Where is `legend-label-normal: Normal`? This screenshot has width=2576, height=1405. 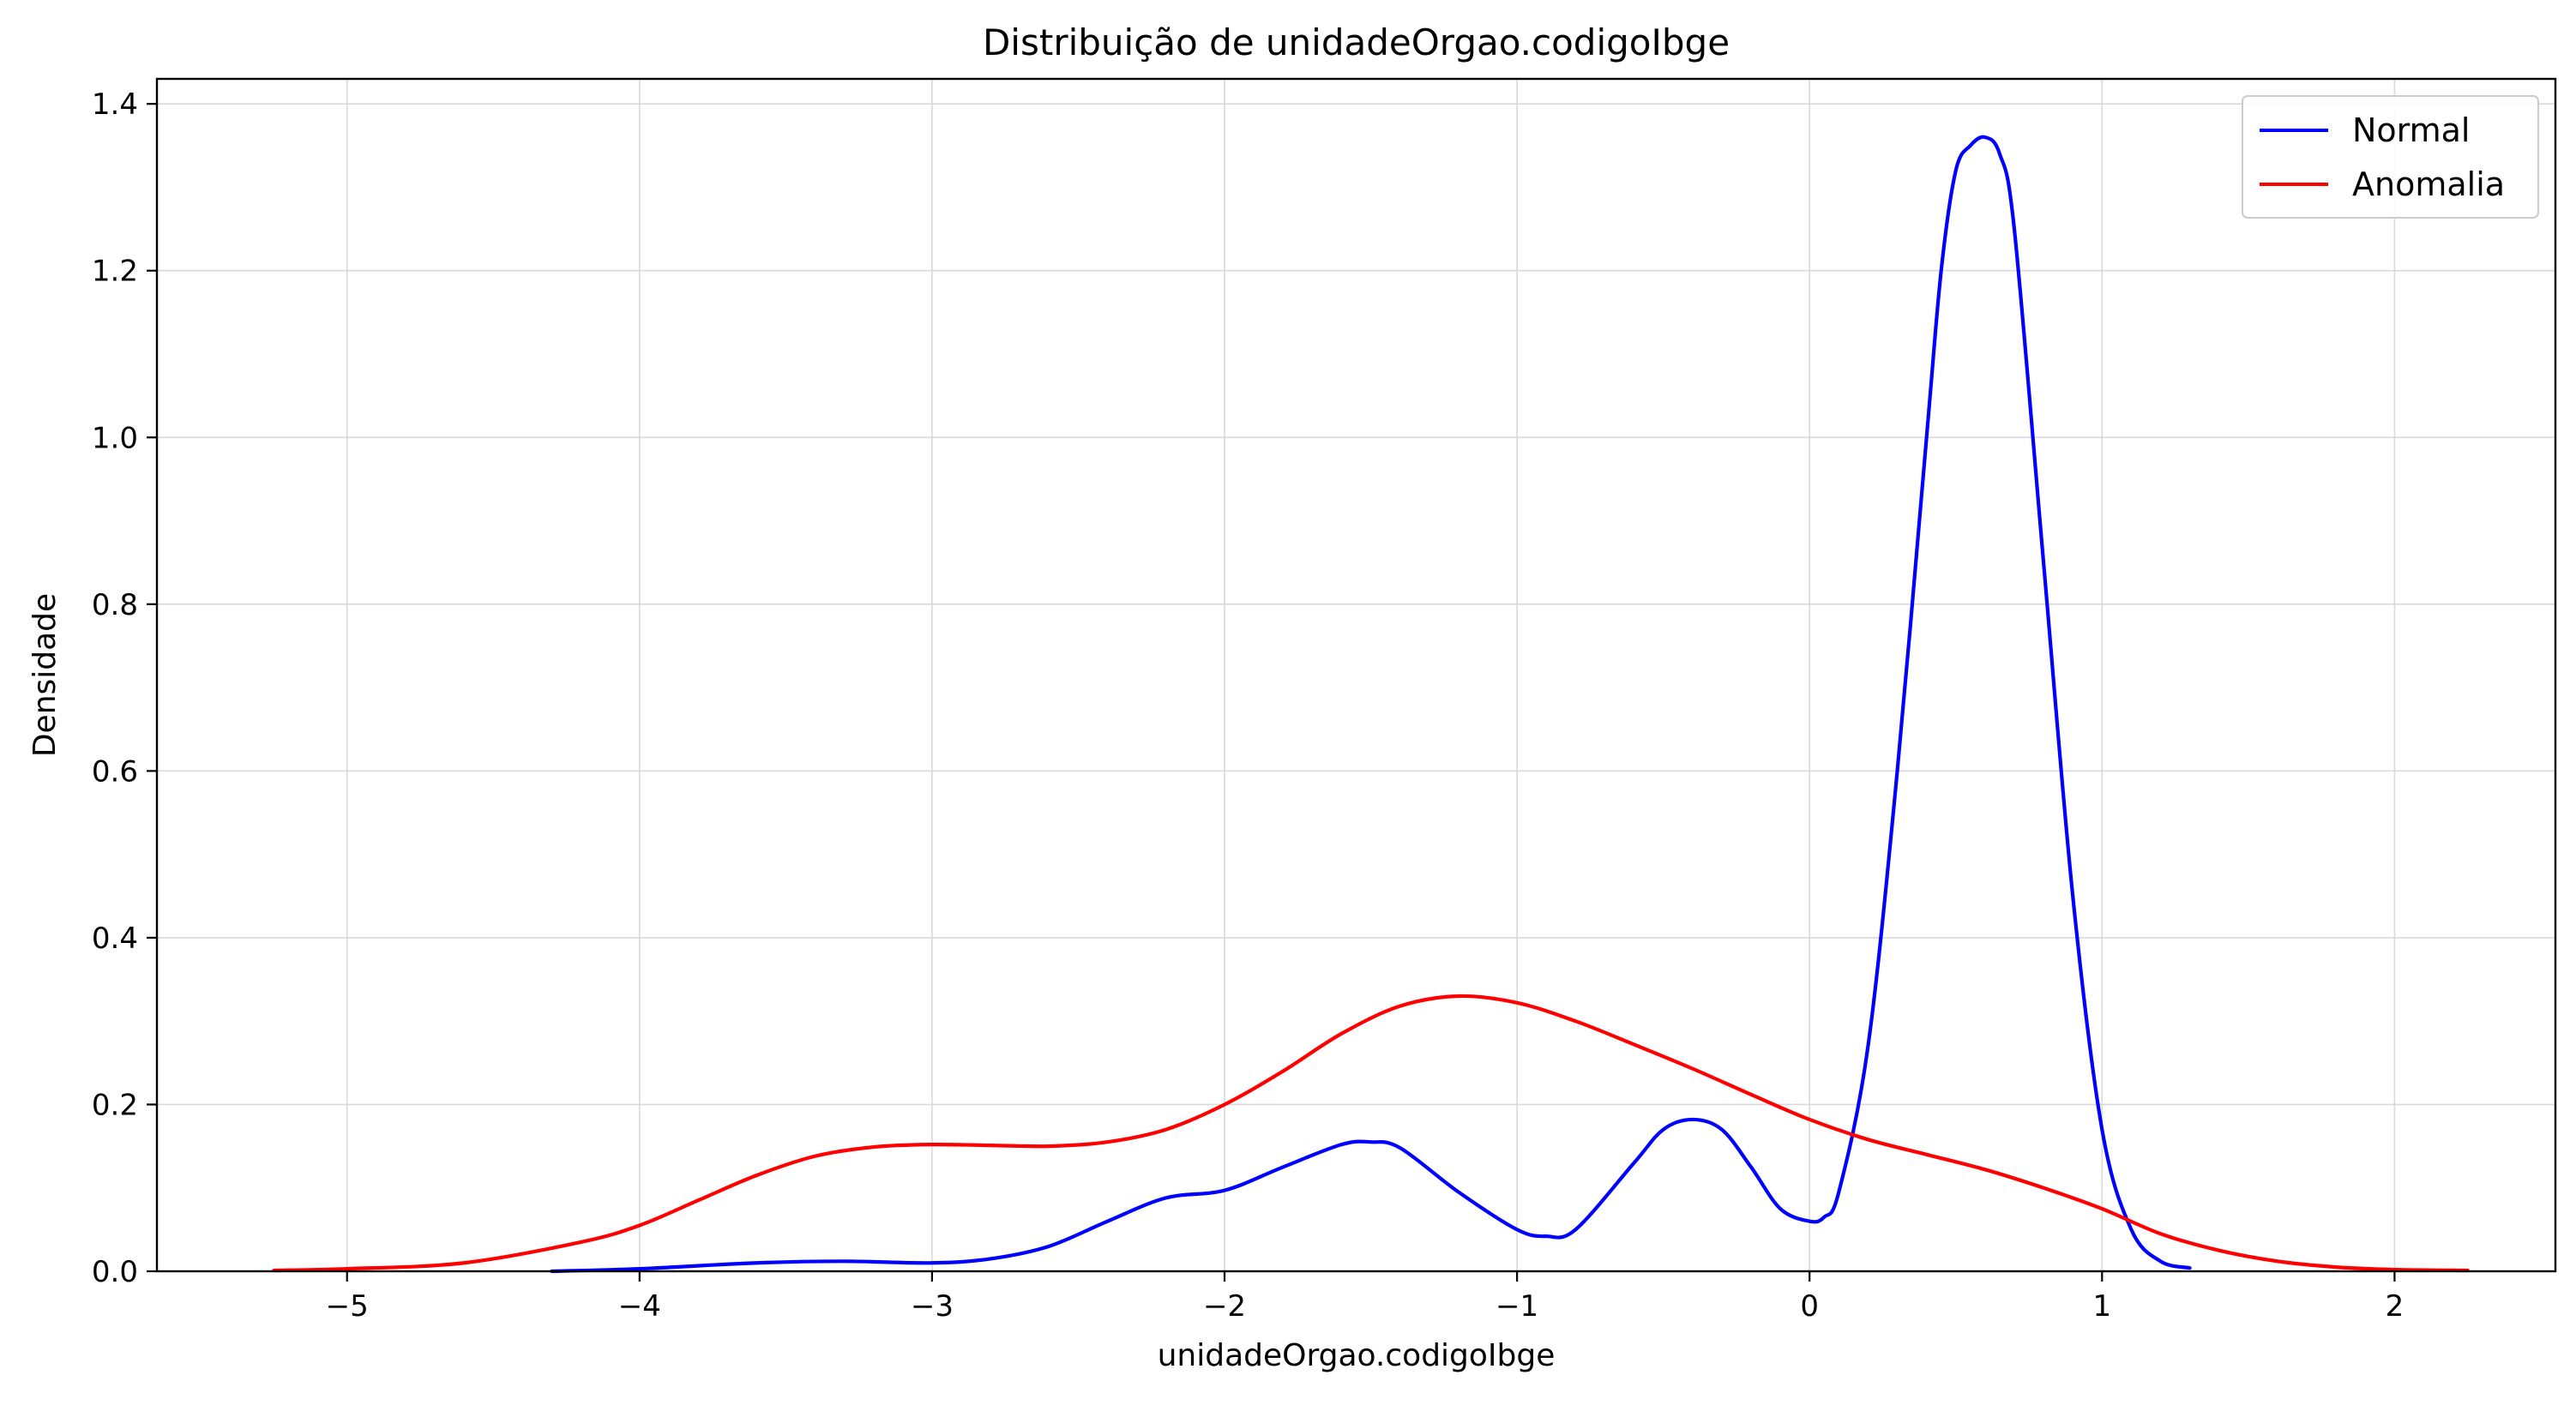 legend-label-normal: Normal is located at coordinates (2411, 130).